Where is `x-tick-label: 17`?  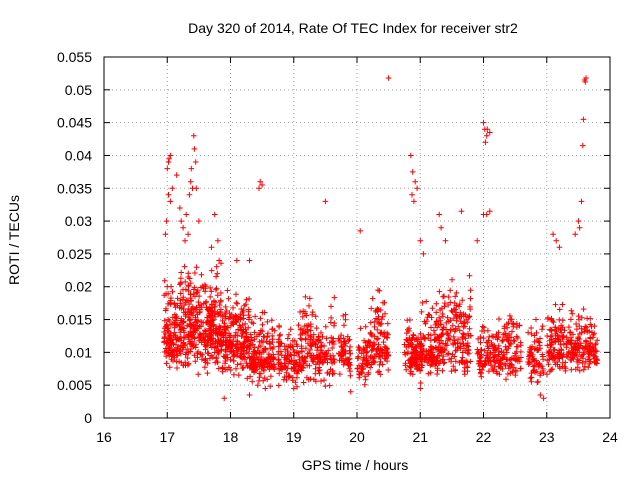
x-tick-label: 17 is located at coordinates (167, 437).